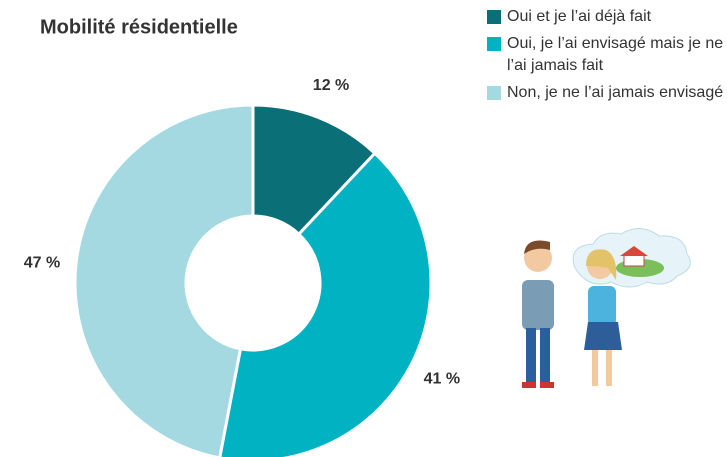 This screenshot has width=727, height=457. What do you see at coordinates (606, 308) in the screenshot?
I see `illustration` at bounding box center [606, 308].